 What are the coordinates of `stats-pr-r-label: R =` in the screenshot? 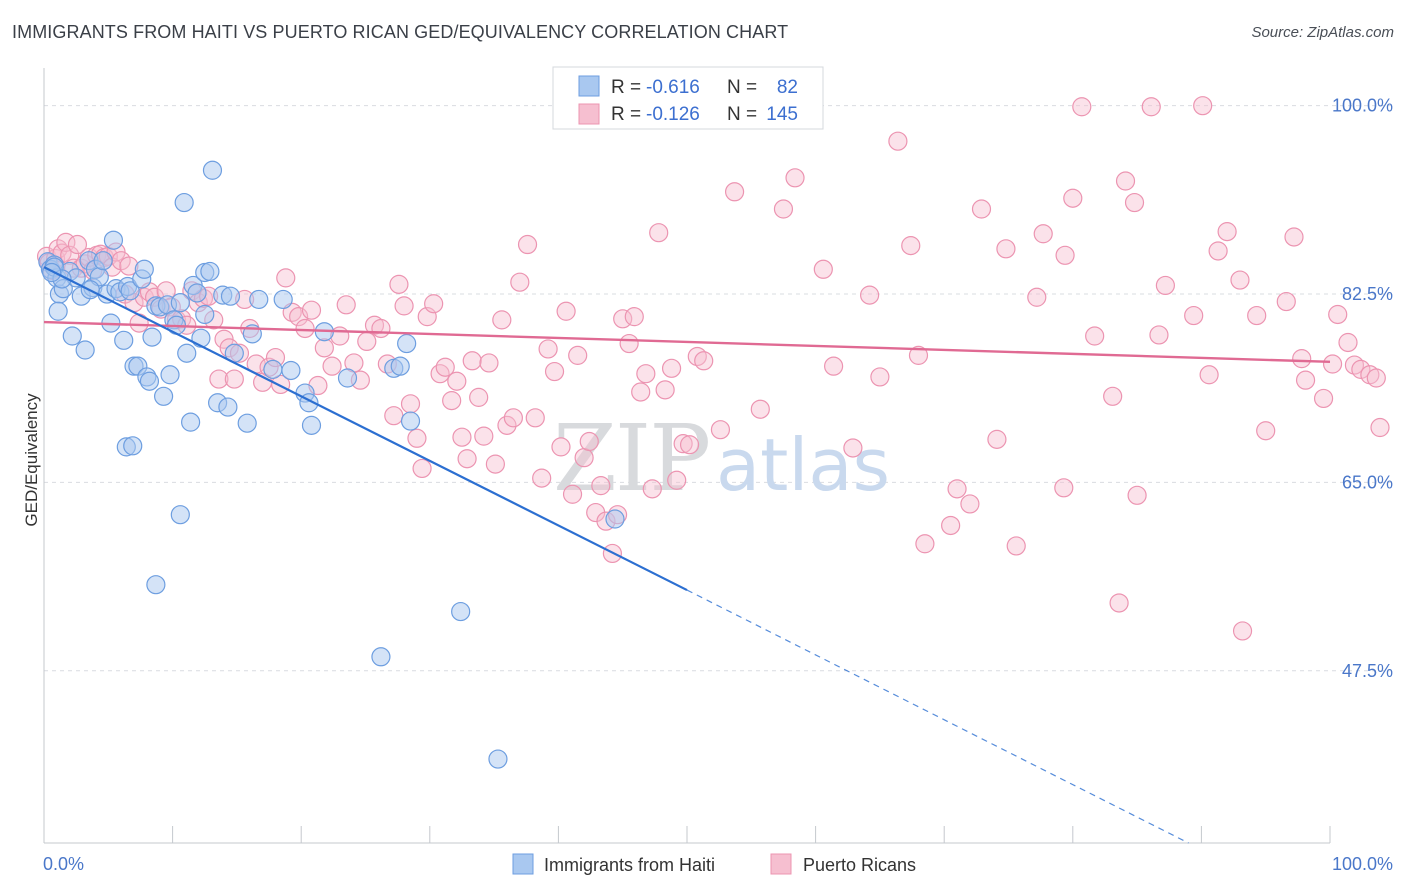 It's located at (626, 114).